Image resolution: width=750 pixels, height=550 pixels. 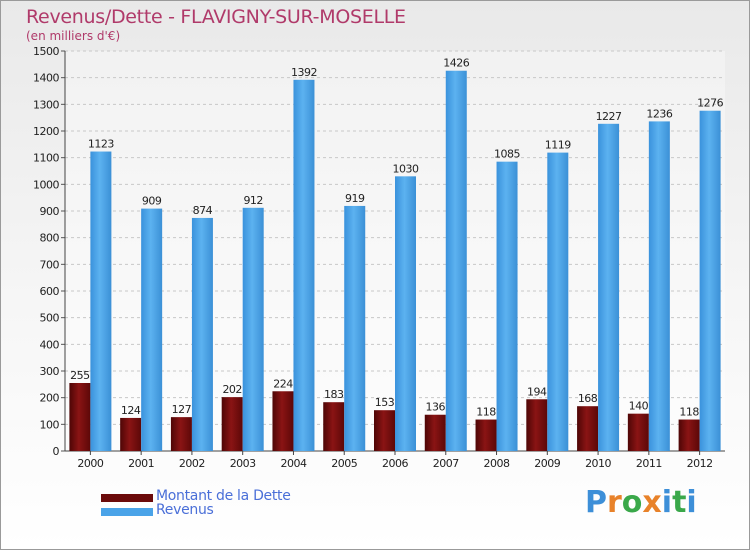 I want to click on logo-letter: r, so click(x=614, y=502).